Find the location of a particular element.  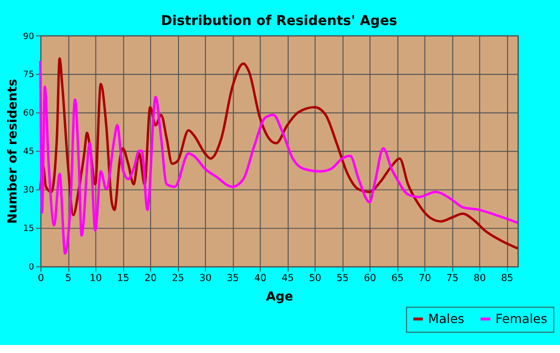

x-tick-label: 40 is located at coordinates (260, 278).